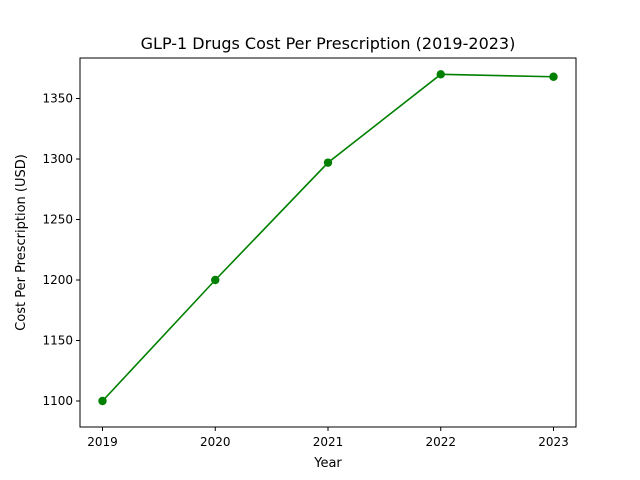 This screenshot has width=640, height=480. I want to click on y-tick-label: 1100, so click(57, 401).